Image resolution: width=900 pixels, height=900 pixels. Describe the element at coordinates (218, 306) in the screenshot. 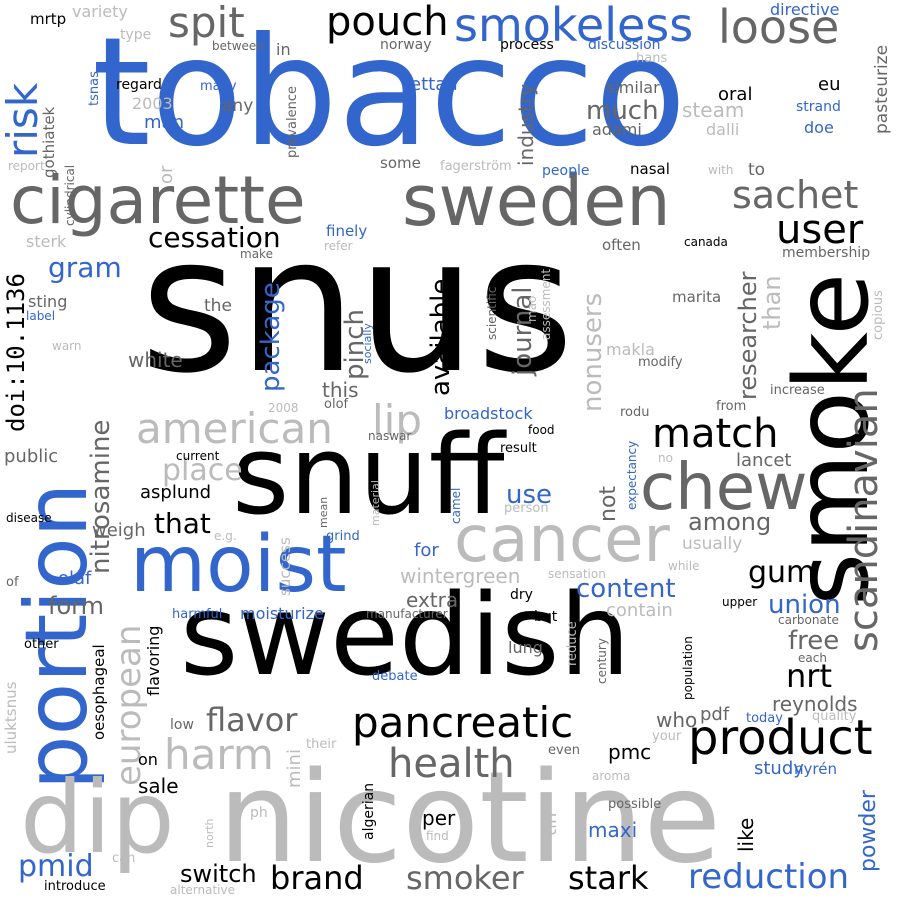

I see `word-the: the` at that location.